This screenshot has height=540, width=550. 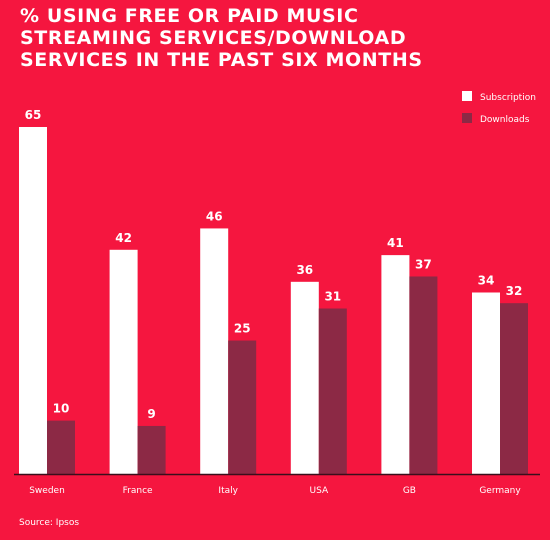 I want to click on category-label-italy: Italy, so click(x=228, y=491).